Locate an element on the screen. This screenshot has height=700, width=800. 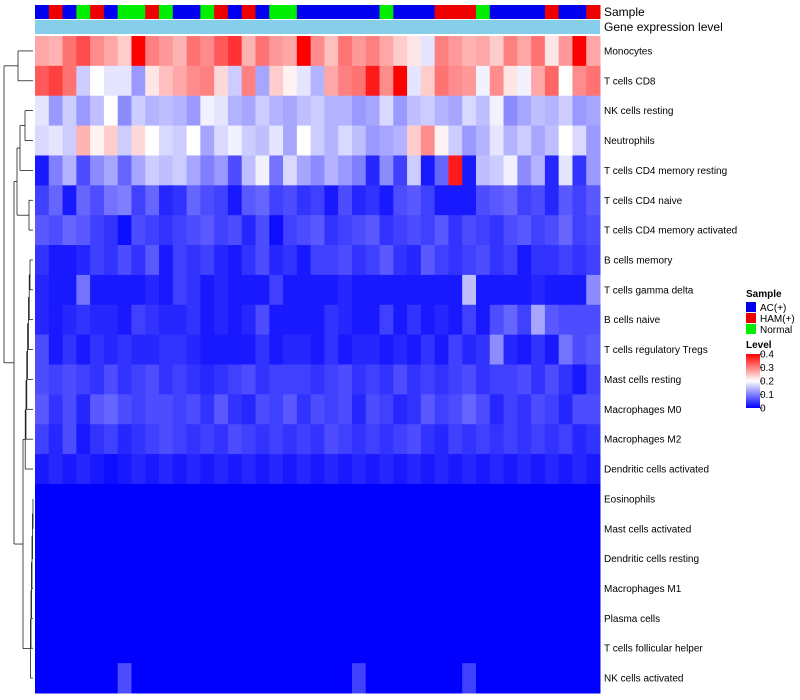
legend-swatch is located at coordinates (751, 329).